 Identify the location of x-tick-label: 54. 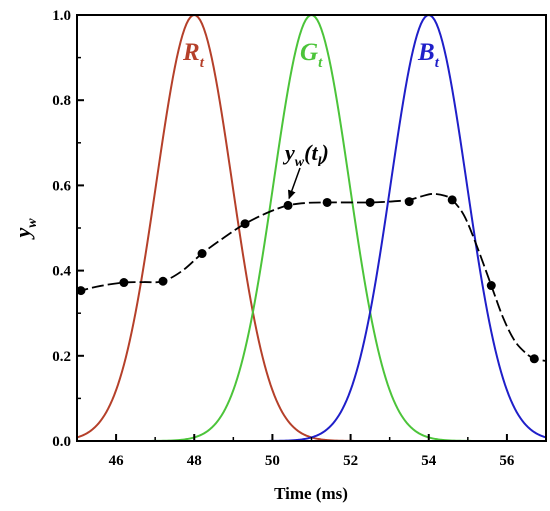
(429, 461).